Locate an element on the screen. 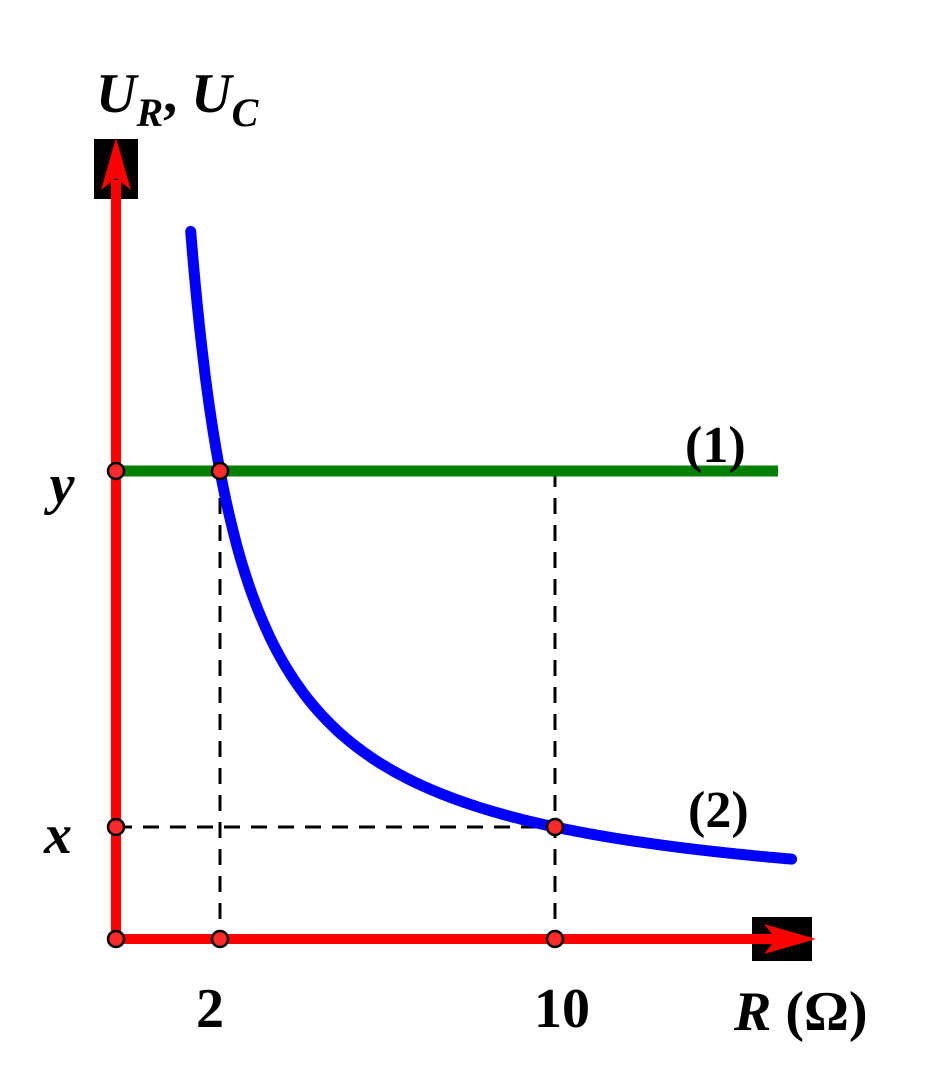 The image size is (926, 1079). x-axis-label: R (Ω) is located at coordinates (800, 1012).